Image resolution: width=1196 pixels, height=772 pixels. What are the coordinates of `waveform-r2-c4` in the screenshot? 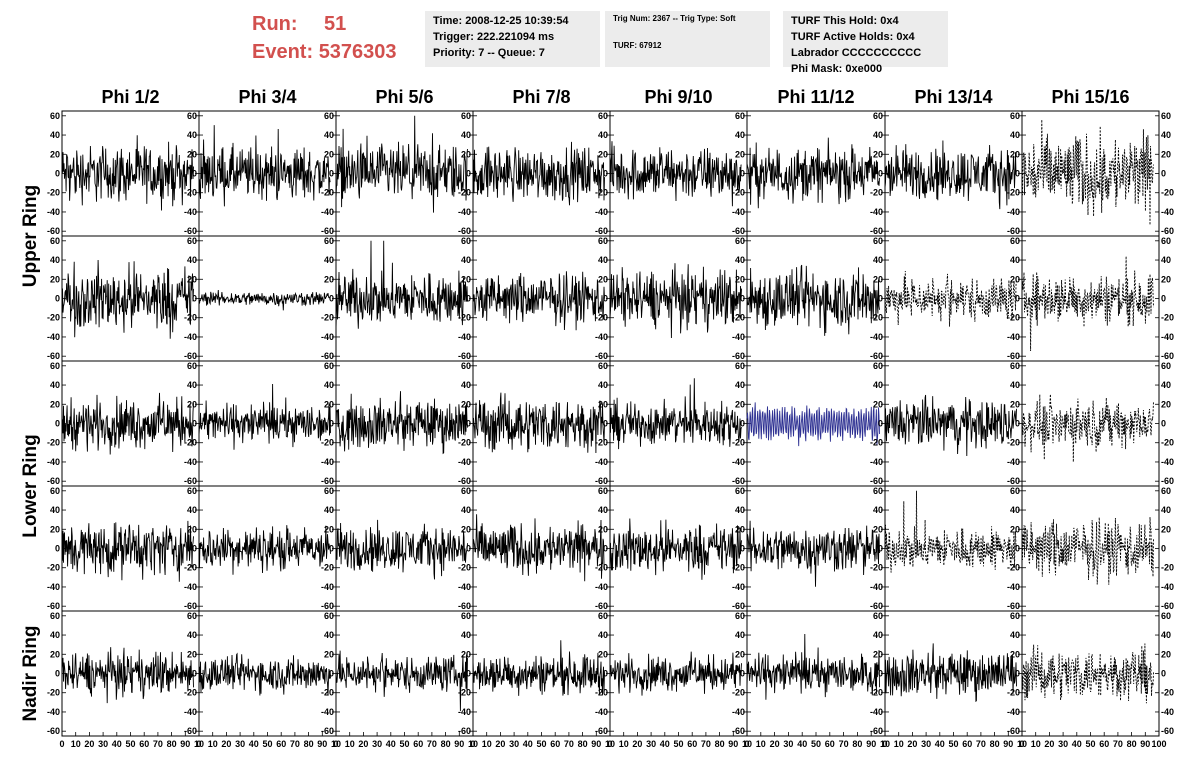 It's located at (538, 301).